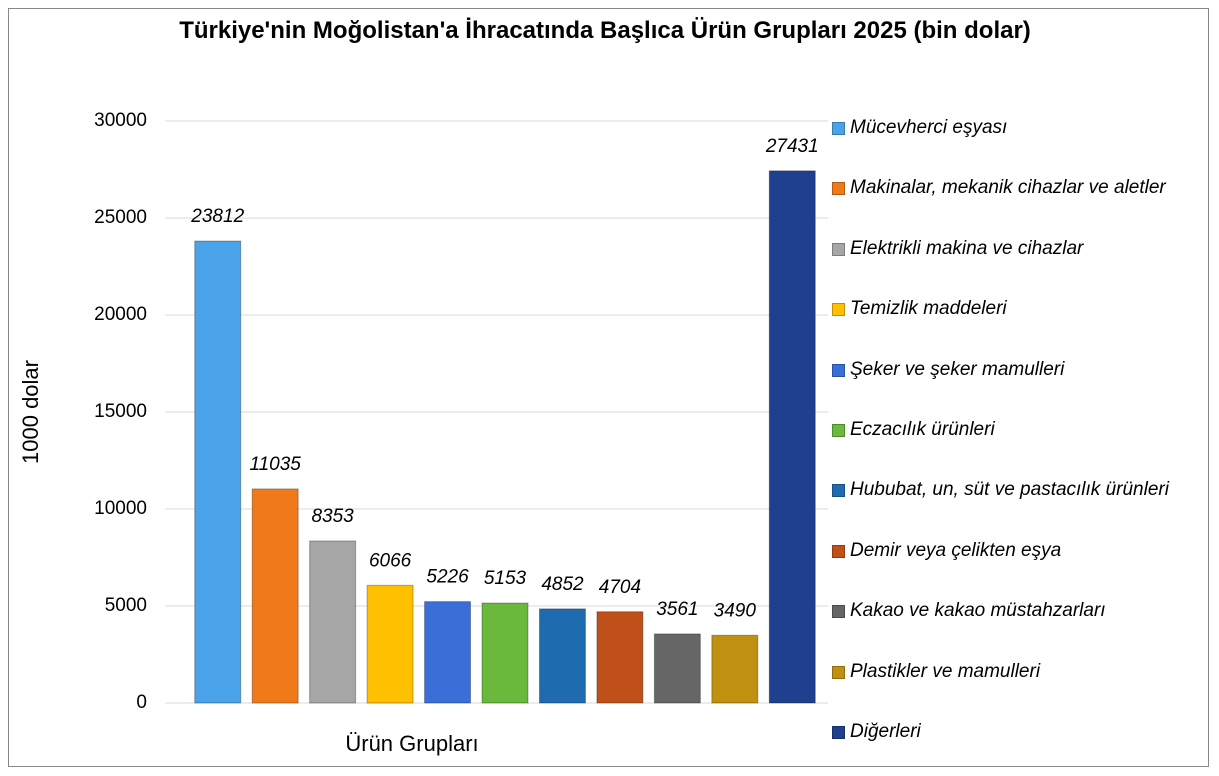  What do you see at coordinates (141, 702) in the screenshot?
I see `y-tick-label: 0` at bounding box center [141, 702].